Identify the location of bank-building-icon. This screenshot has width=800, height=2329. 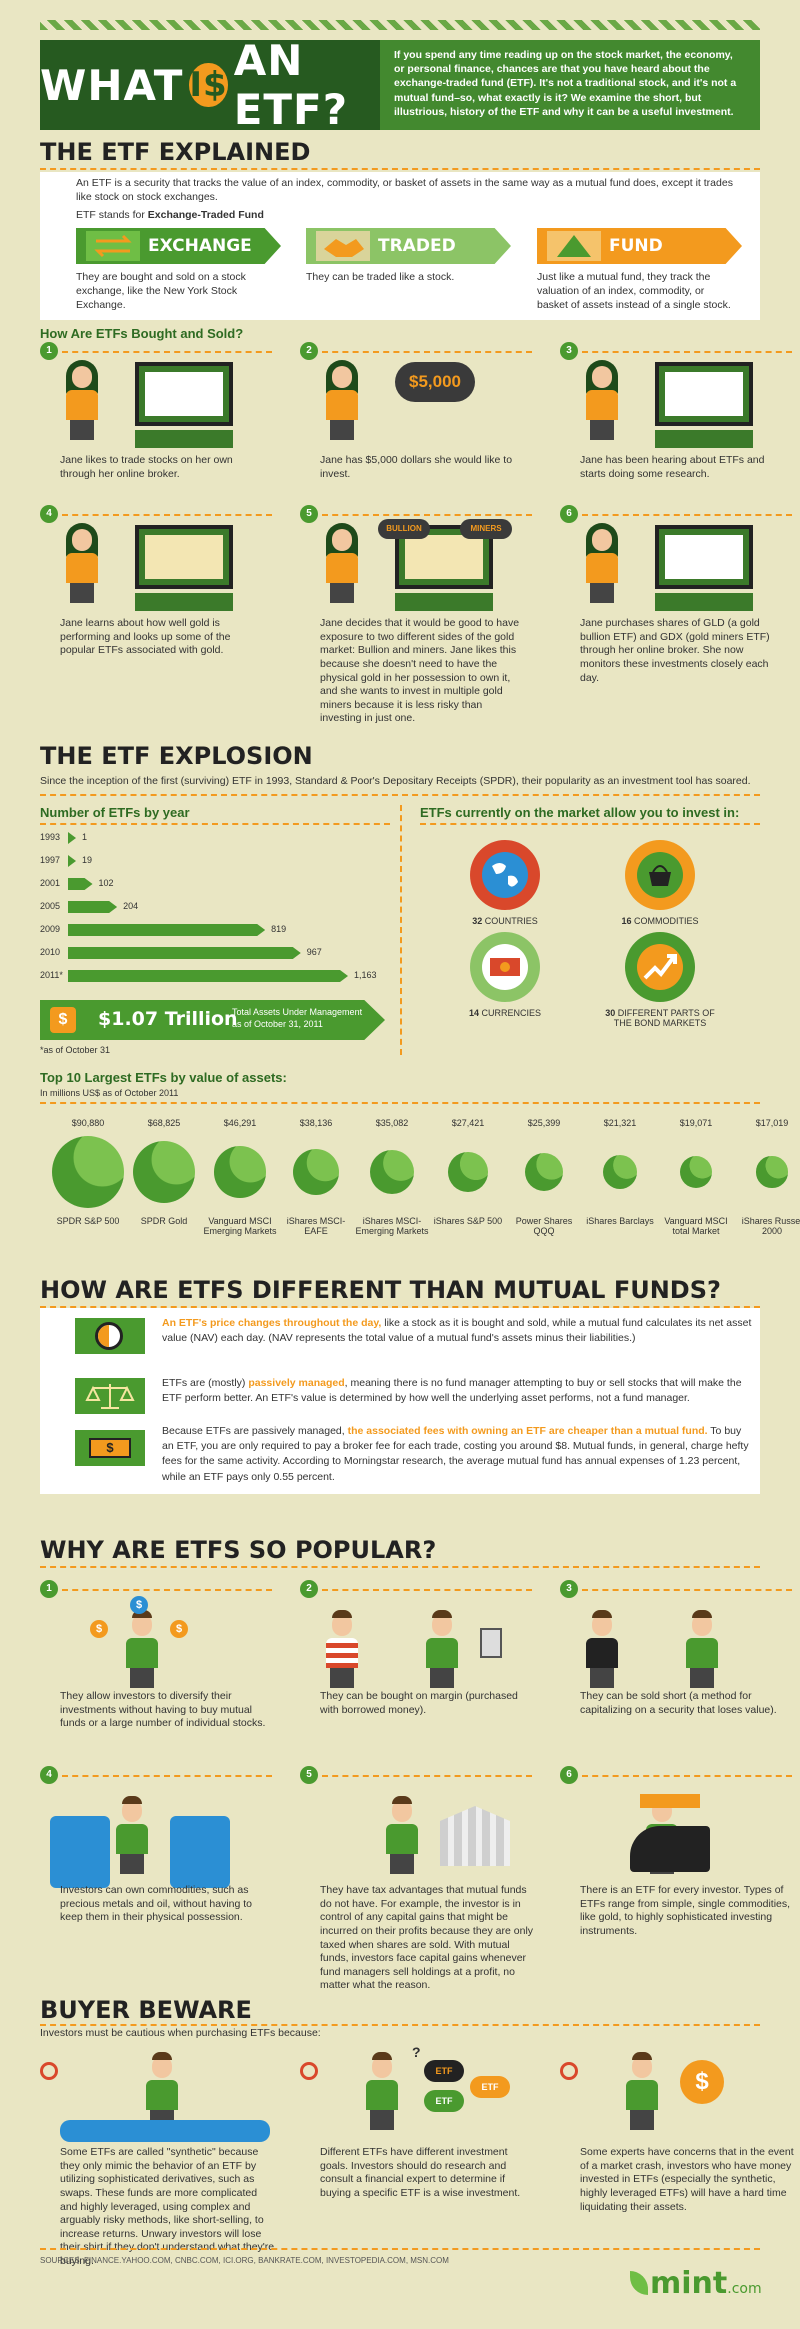
(475, 1836).